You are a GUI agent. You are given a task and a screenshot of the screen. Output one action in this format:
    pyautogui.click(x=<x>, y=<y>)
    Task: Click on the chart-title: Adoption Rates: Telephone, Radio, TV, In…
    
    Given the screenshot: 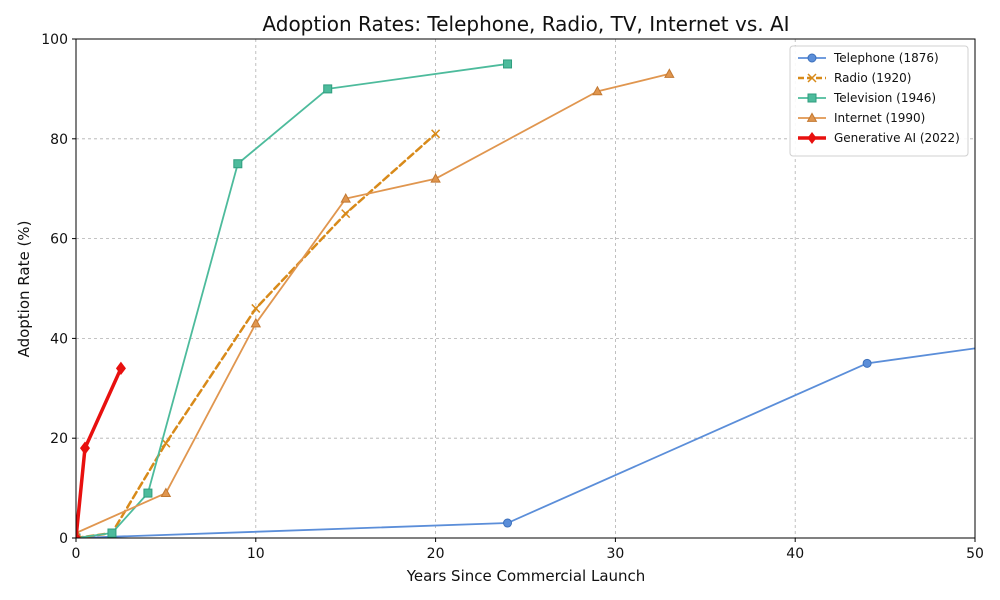 What is the action you would take?
    pyautogui.click(x=525, y=24)
    